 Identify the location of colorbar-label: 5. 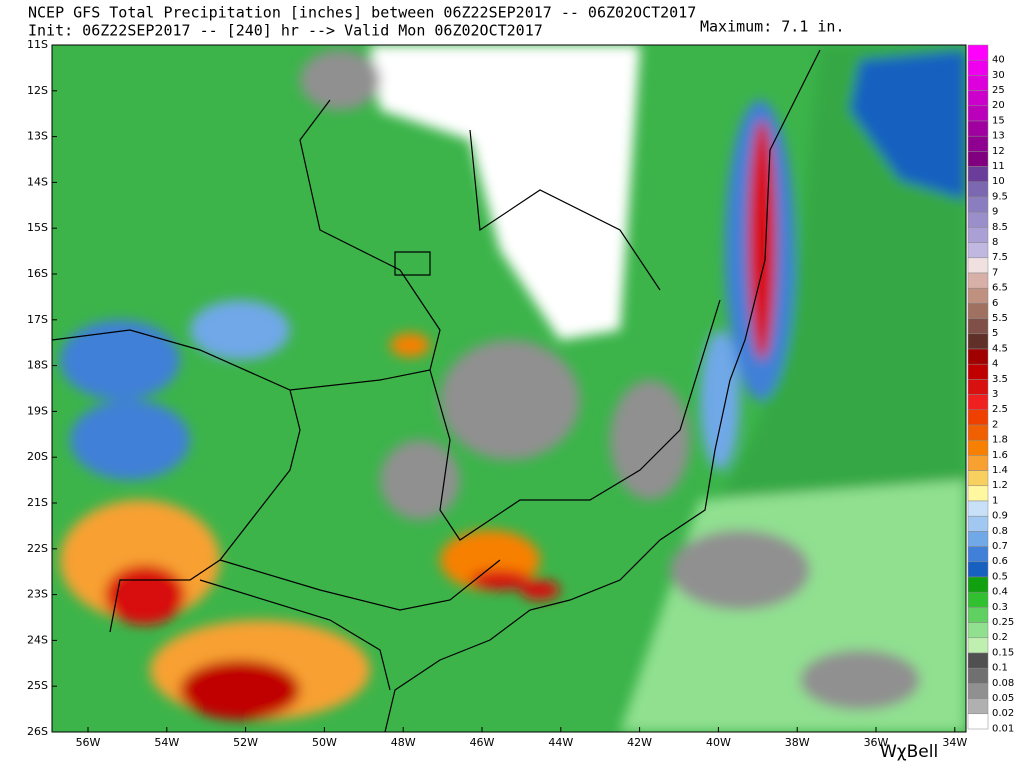
(995, 333).